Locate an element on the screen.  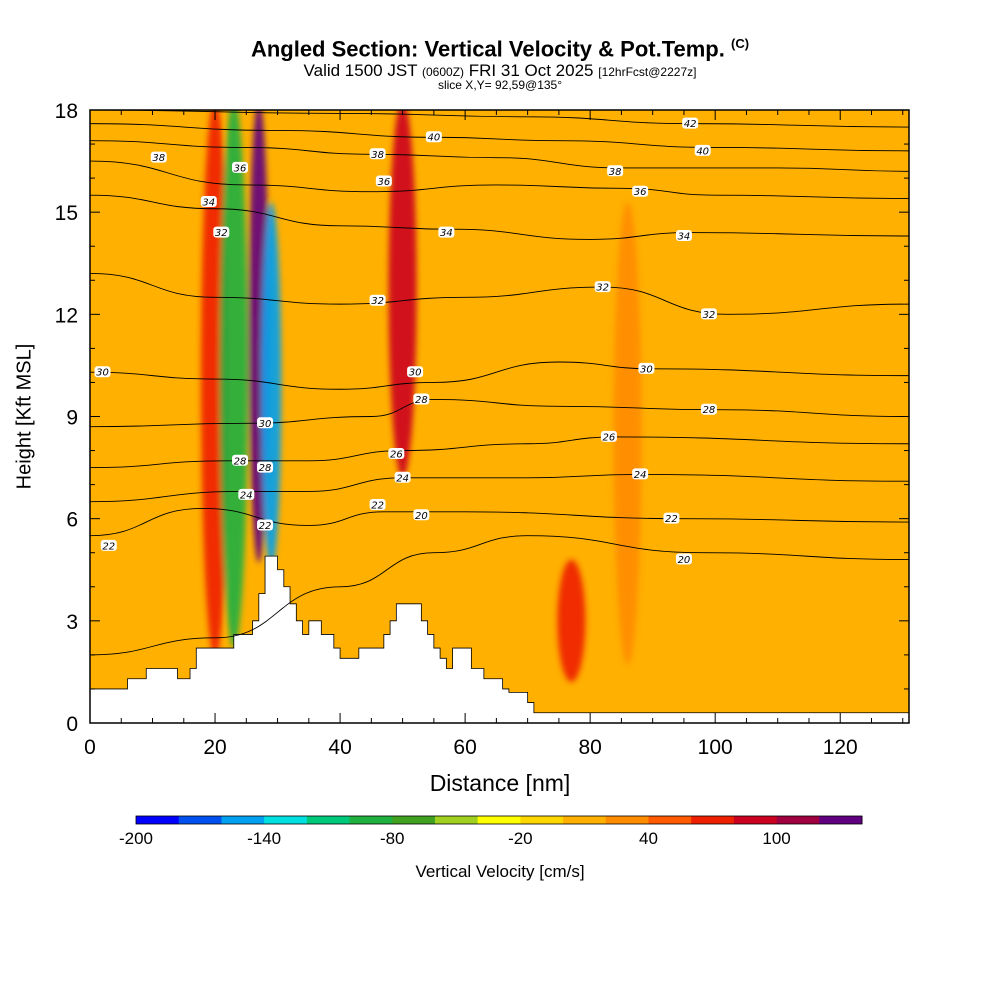
colorbar-tick--20: -20 is located at coordinates (520, 838).